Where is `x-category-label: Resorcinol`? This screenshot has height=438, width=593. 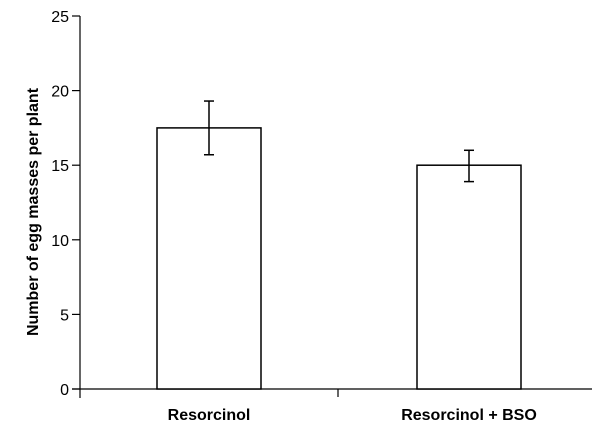
x-category-label: Resorcinol is located at coordinates (209, 415).